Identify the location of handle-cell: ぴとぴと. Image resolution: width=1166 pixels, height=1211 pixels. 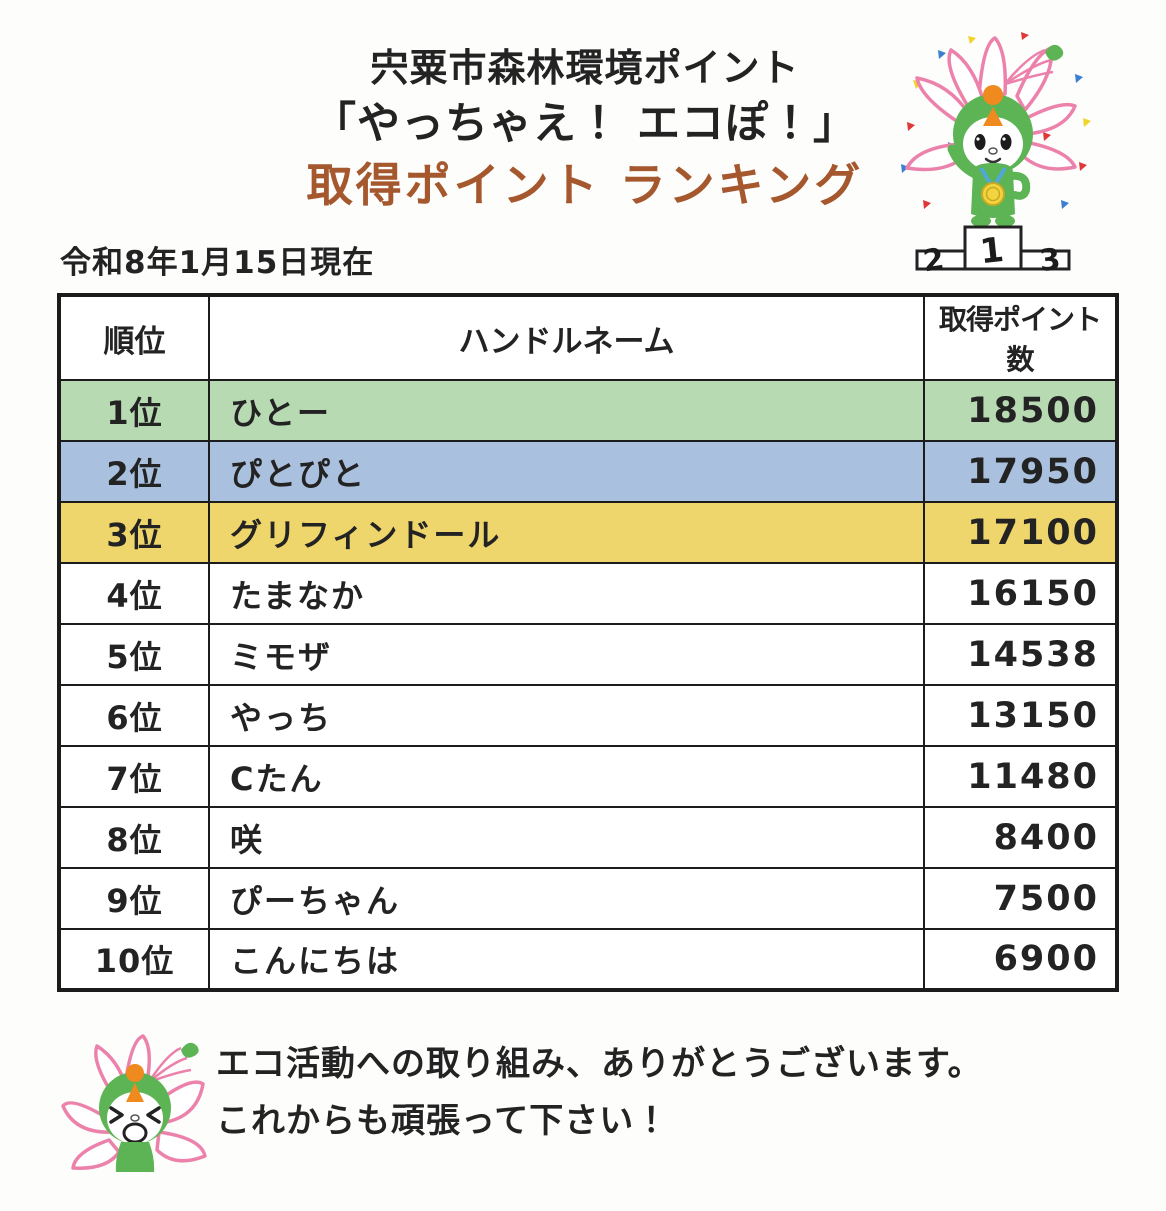
(566, 471).